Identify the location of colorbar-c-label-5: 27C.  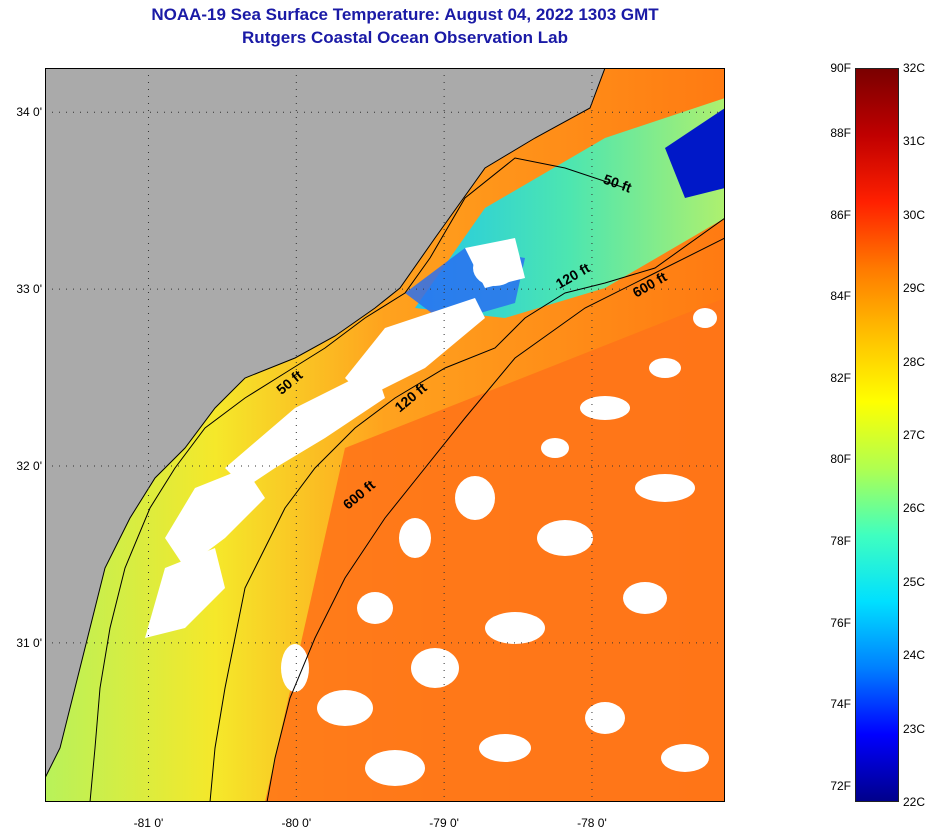
(914, 435).